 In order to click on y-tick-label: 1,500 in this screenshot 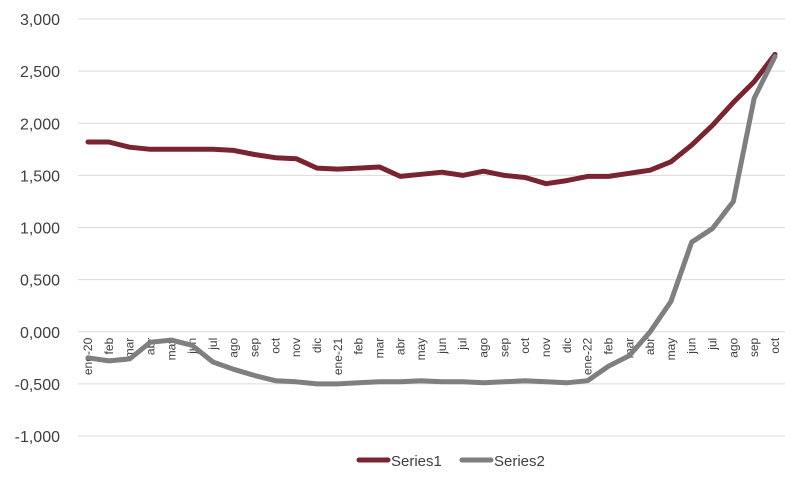, I will do `click(40, 176)`.